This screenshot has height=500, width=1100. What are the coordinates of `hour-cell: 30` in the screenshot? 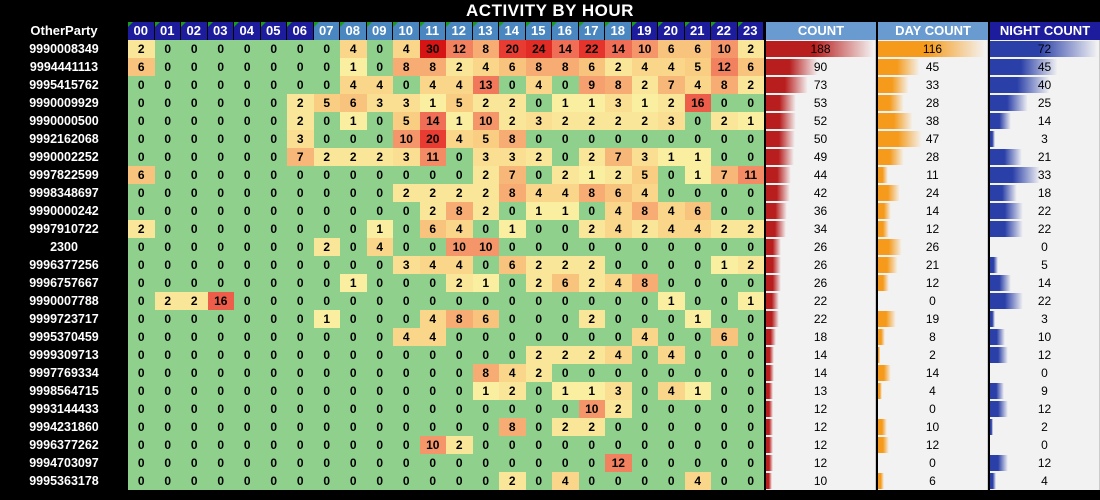 It's located at (432, 49).